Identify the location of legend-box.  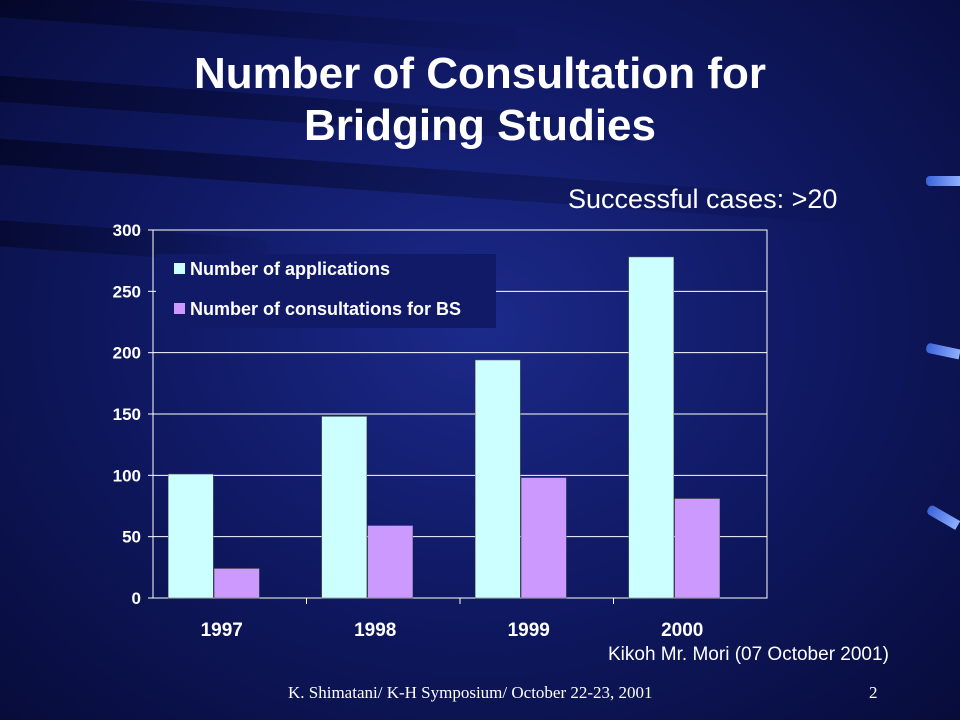
(326, 291).